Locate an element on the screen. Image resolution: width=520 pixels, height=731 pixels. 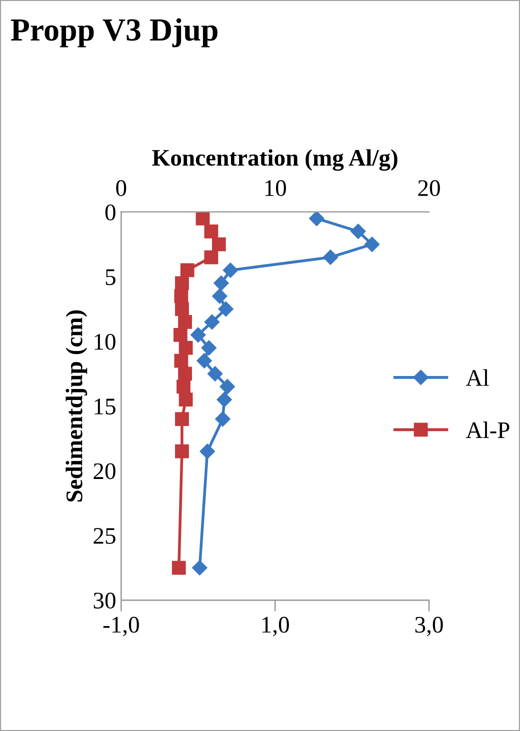
y-tick-label: 15 is located at coordinates (105, 406).